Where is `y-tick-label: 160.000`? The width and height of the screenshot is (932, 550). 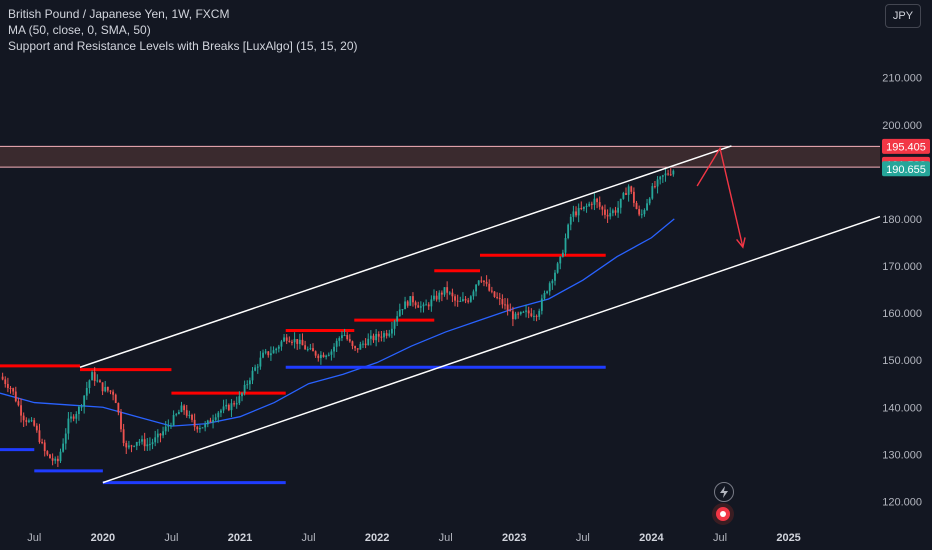
y-tick-label: 160.000 is located at coordinates (902, 314).